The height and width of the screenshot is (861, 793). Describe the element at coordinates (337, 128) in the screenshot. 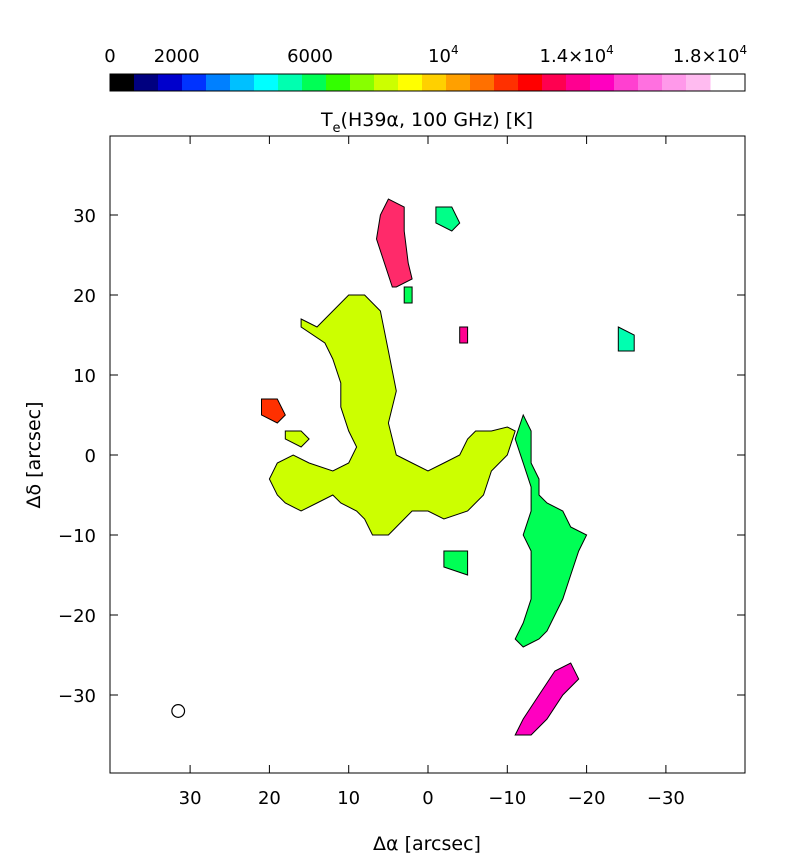

I see `title-subscript: e` at that location.